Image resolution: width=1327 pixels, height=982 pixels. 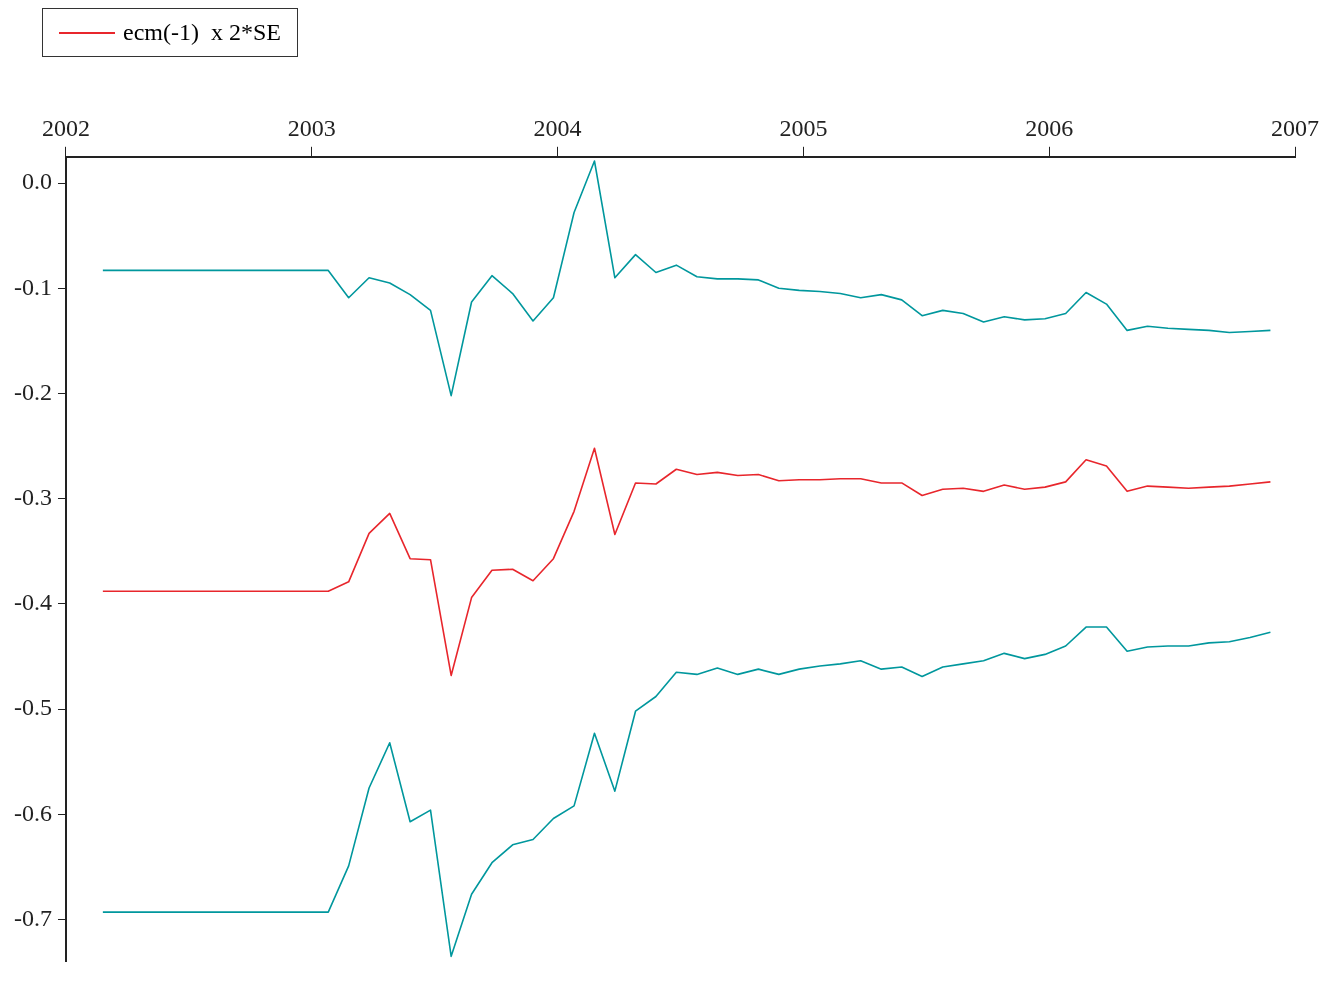 What do you see at coordinates (32, 286) in the screenshot?
I see `y-tick-label: -0.1` at bounding box center [32, 286].